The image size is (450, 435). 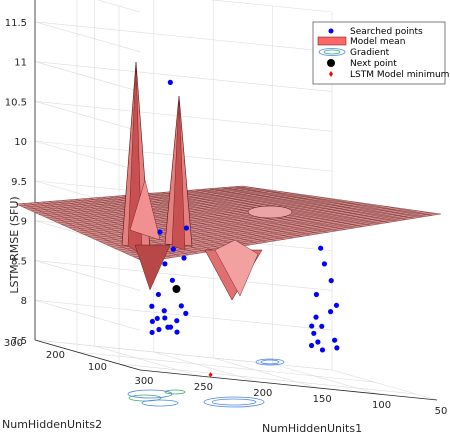 What do you see at coordinates (55, 355) in the screenshot?
I see `y-tick-label: 200` at bounding box center [55, 355].